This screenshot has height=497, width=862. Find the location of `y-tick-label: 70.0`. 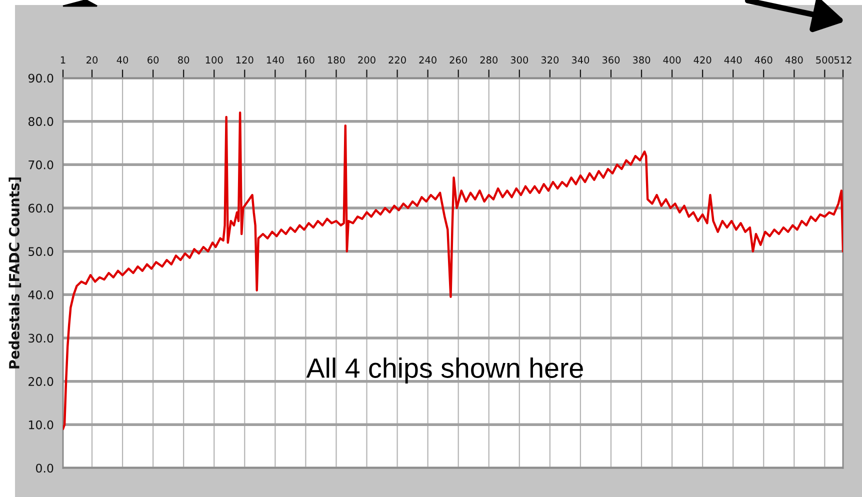

y-tick-label: 70.0 is located at coordinates (41, 165).